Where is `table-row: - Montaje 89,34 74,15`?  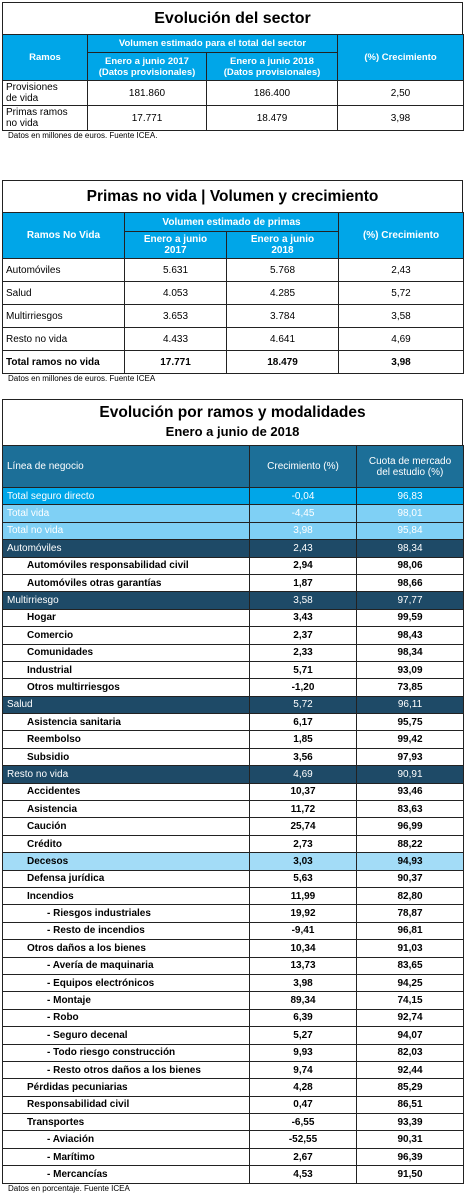 table-row: - Montaje 89,34 74,15 is located at coordinates (233, 1000).